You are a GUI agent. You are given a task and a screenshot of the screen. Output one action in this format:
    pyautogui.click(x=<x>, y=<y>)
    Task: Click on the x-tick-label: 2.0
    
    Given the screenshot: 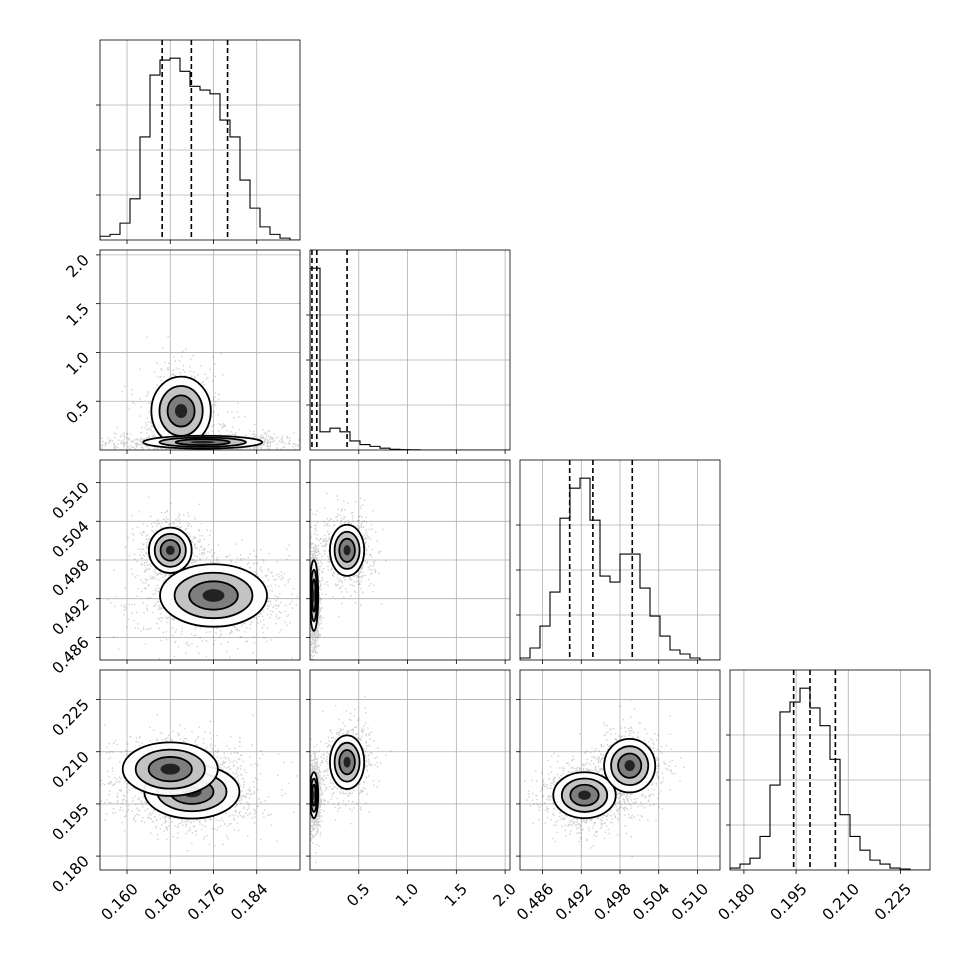 What is the action you would take?
    pyautogui.click(x=505, y=895)
    